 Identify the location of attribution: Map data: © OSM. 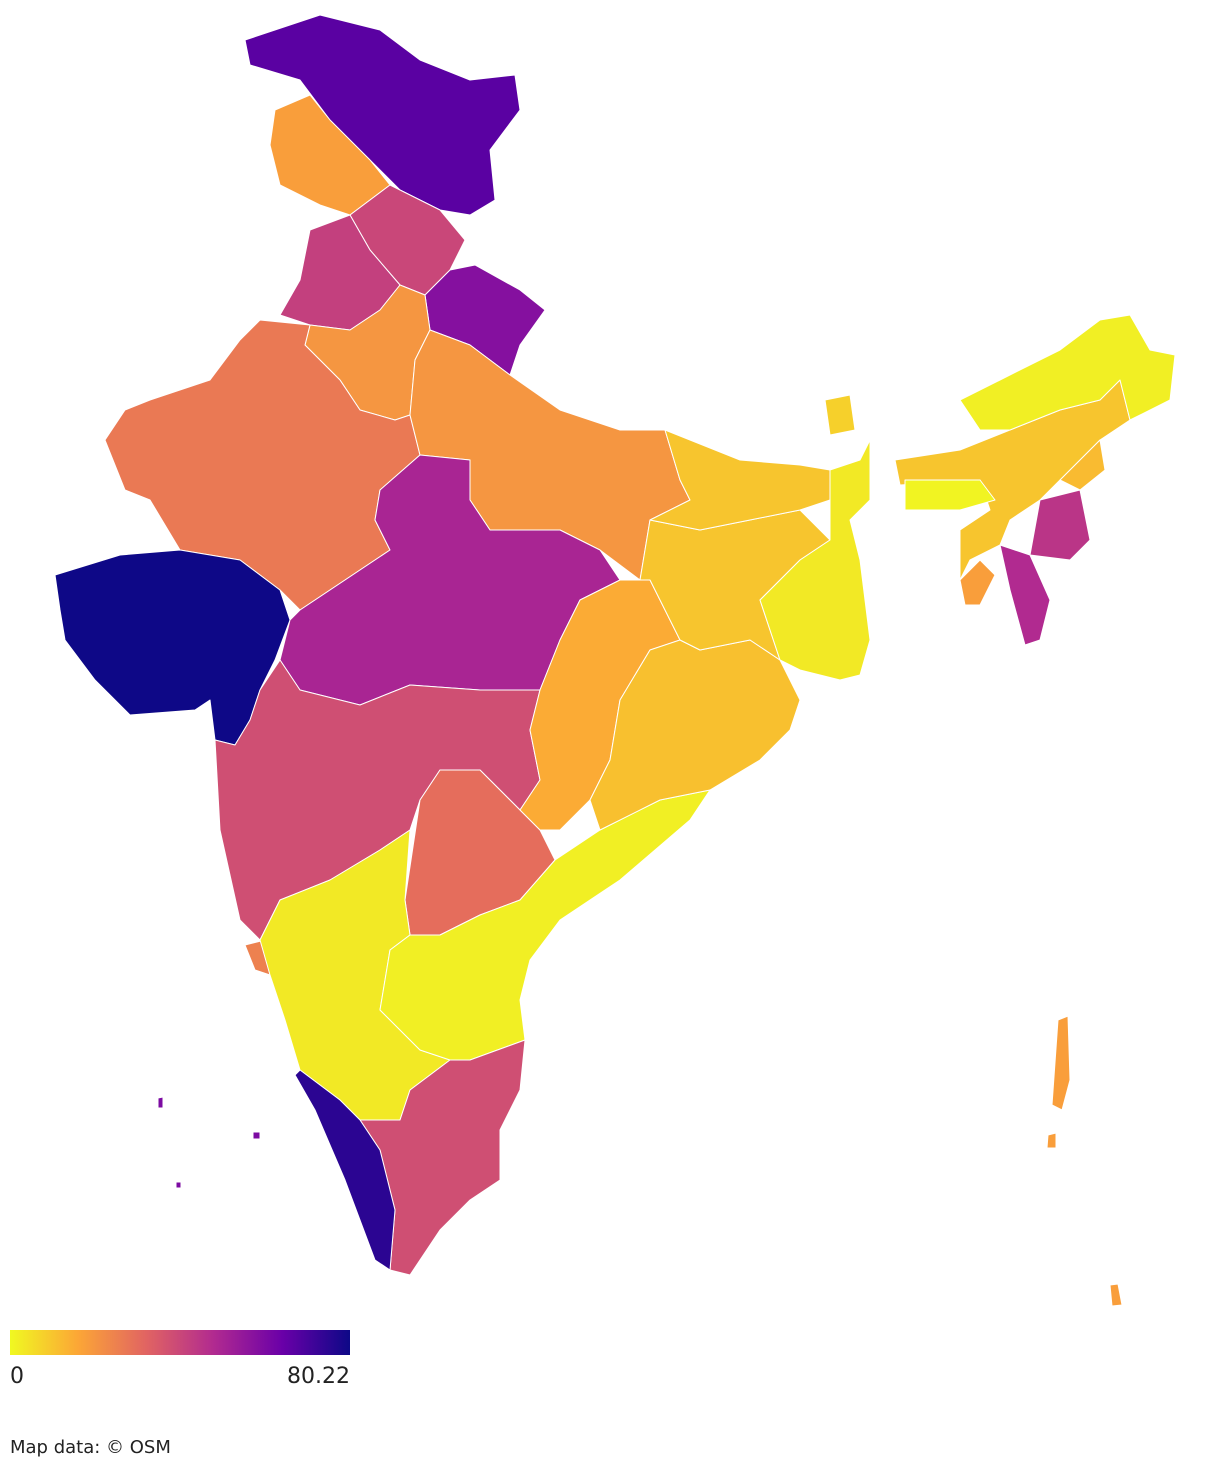
(90, 1447).